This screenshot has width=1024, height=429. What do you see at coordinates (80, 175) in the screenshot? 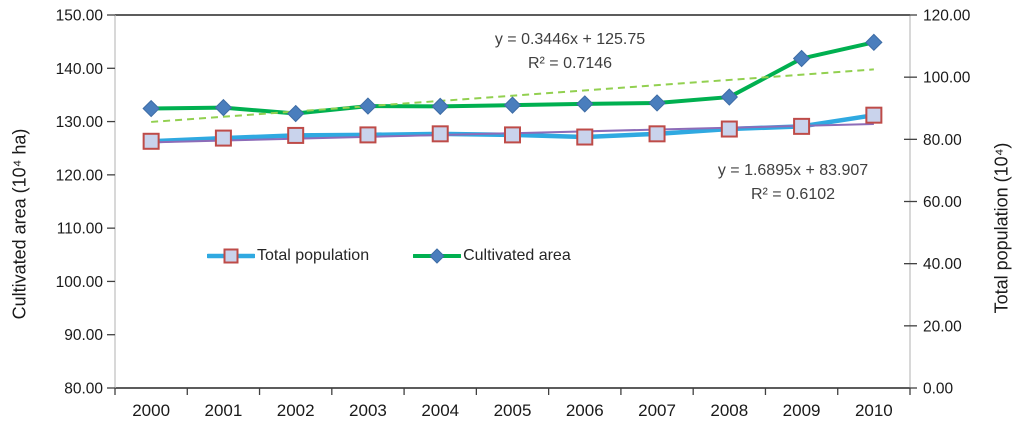
I see `left-axis-tick-label: 120.00` at bounding box center [80, 175].